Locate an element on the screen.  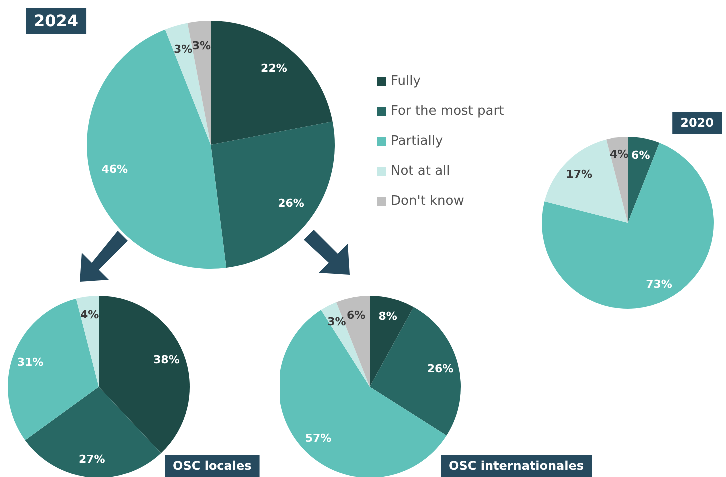
legend-label: Not at all is located at coordinates (420, 171).